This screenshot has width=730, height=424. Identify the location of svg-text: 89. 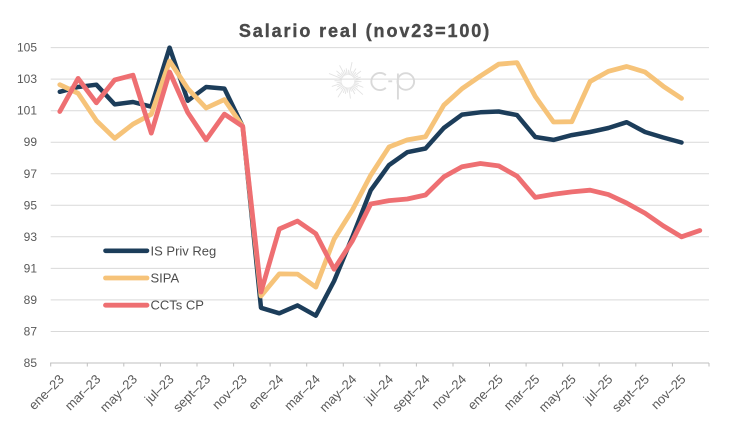
(31, 300).